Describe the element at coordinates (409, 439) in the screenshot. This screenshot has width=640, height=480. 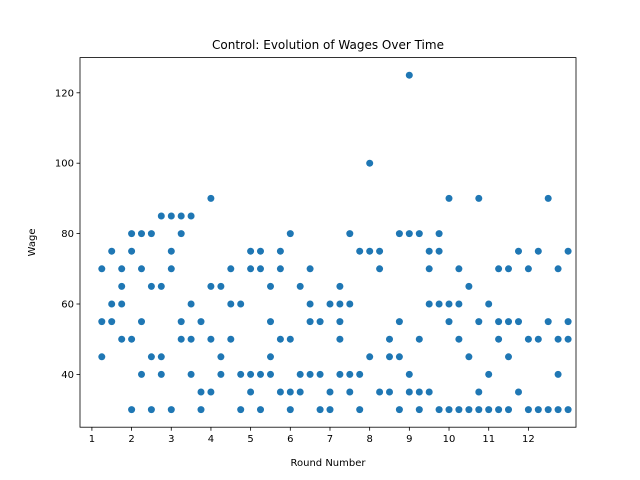
I see `x-tick-label: 9` at that location.